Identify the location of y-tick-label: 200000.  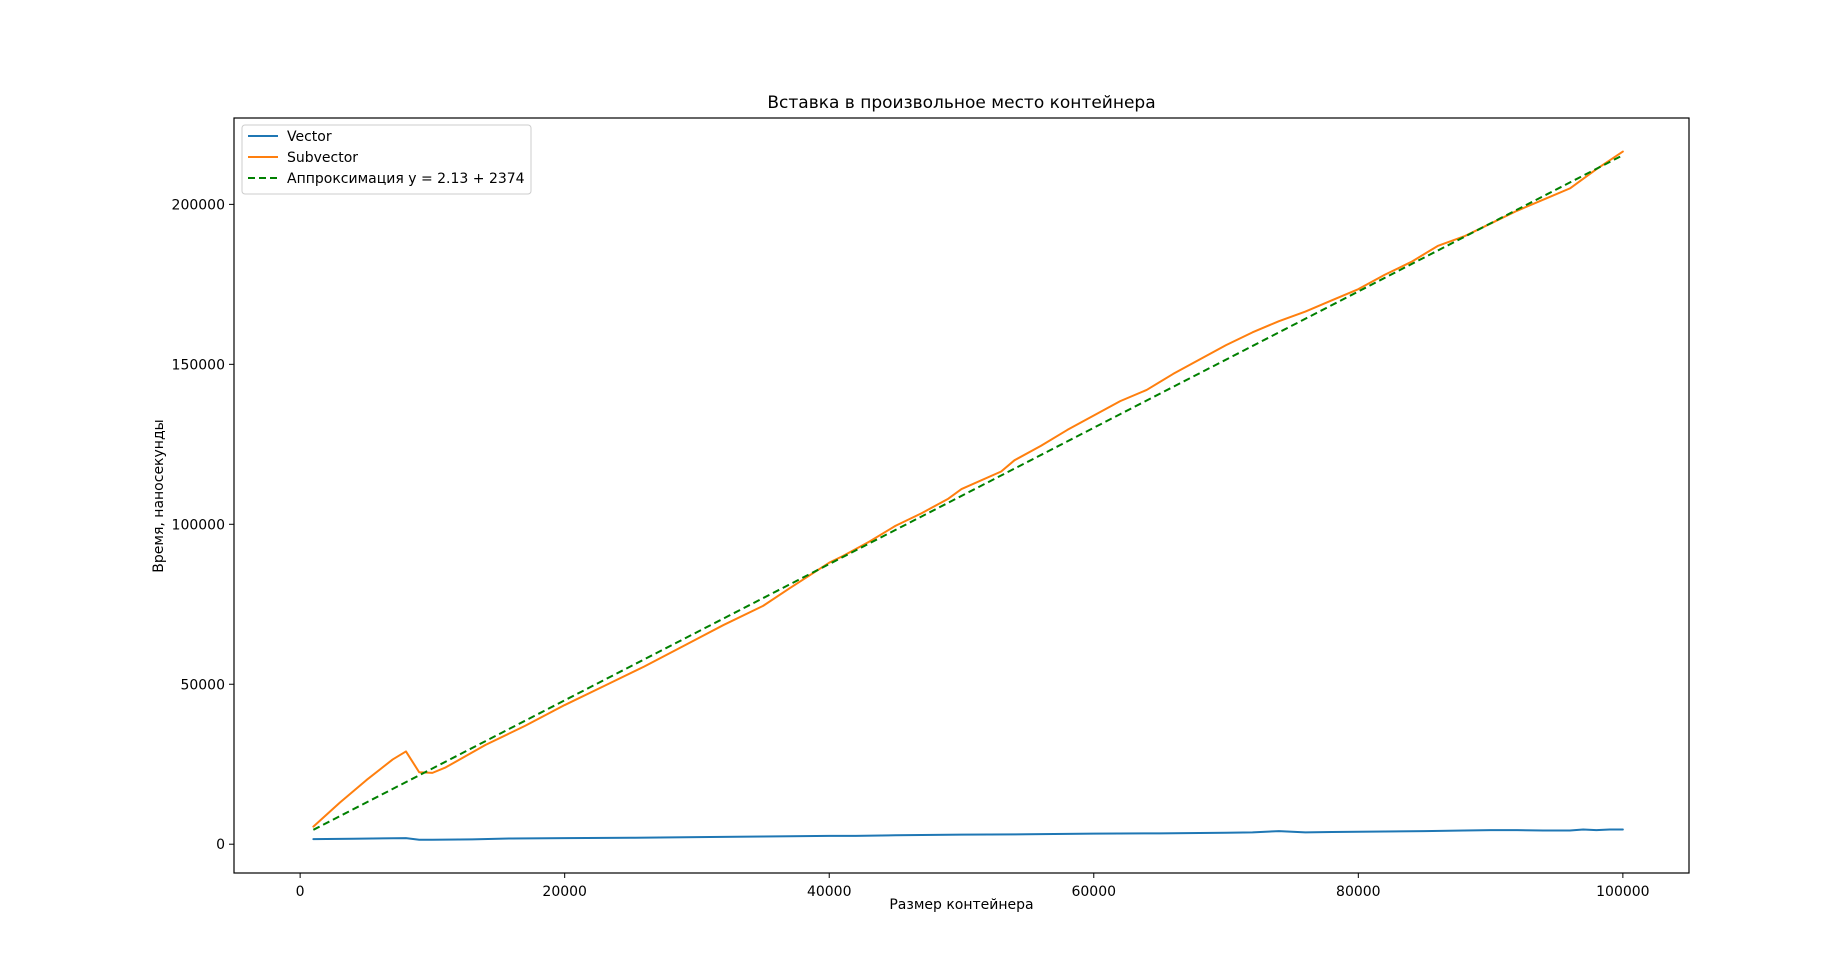
(198, 205).